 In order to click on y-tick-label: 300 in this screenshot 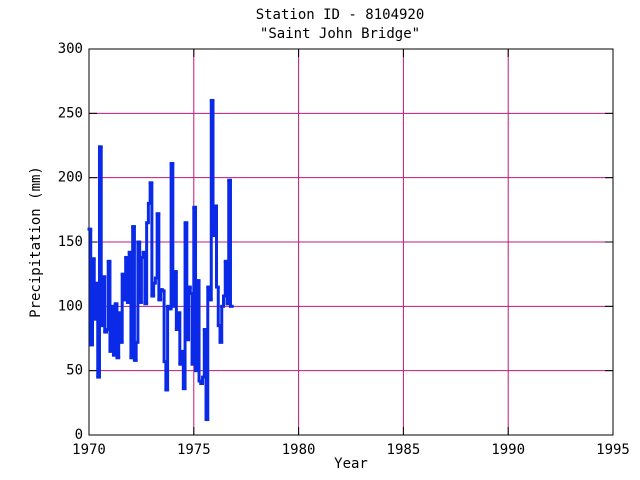, I will do `click(70, 49)`.